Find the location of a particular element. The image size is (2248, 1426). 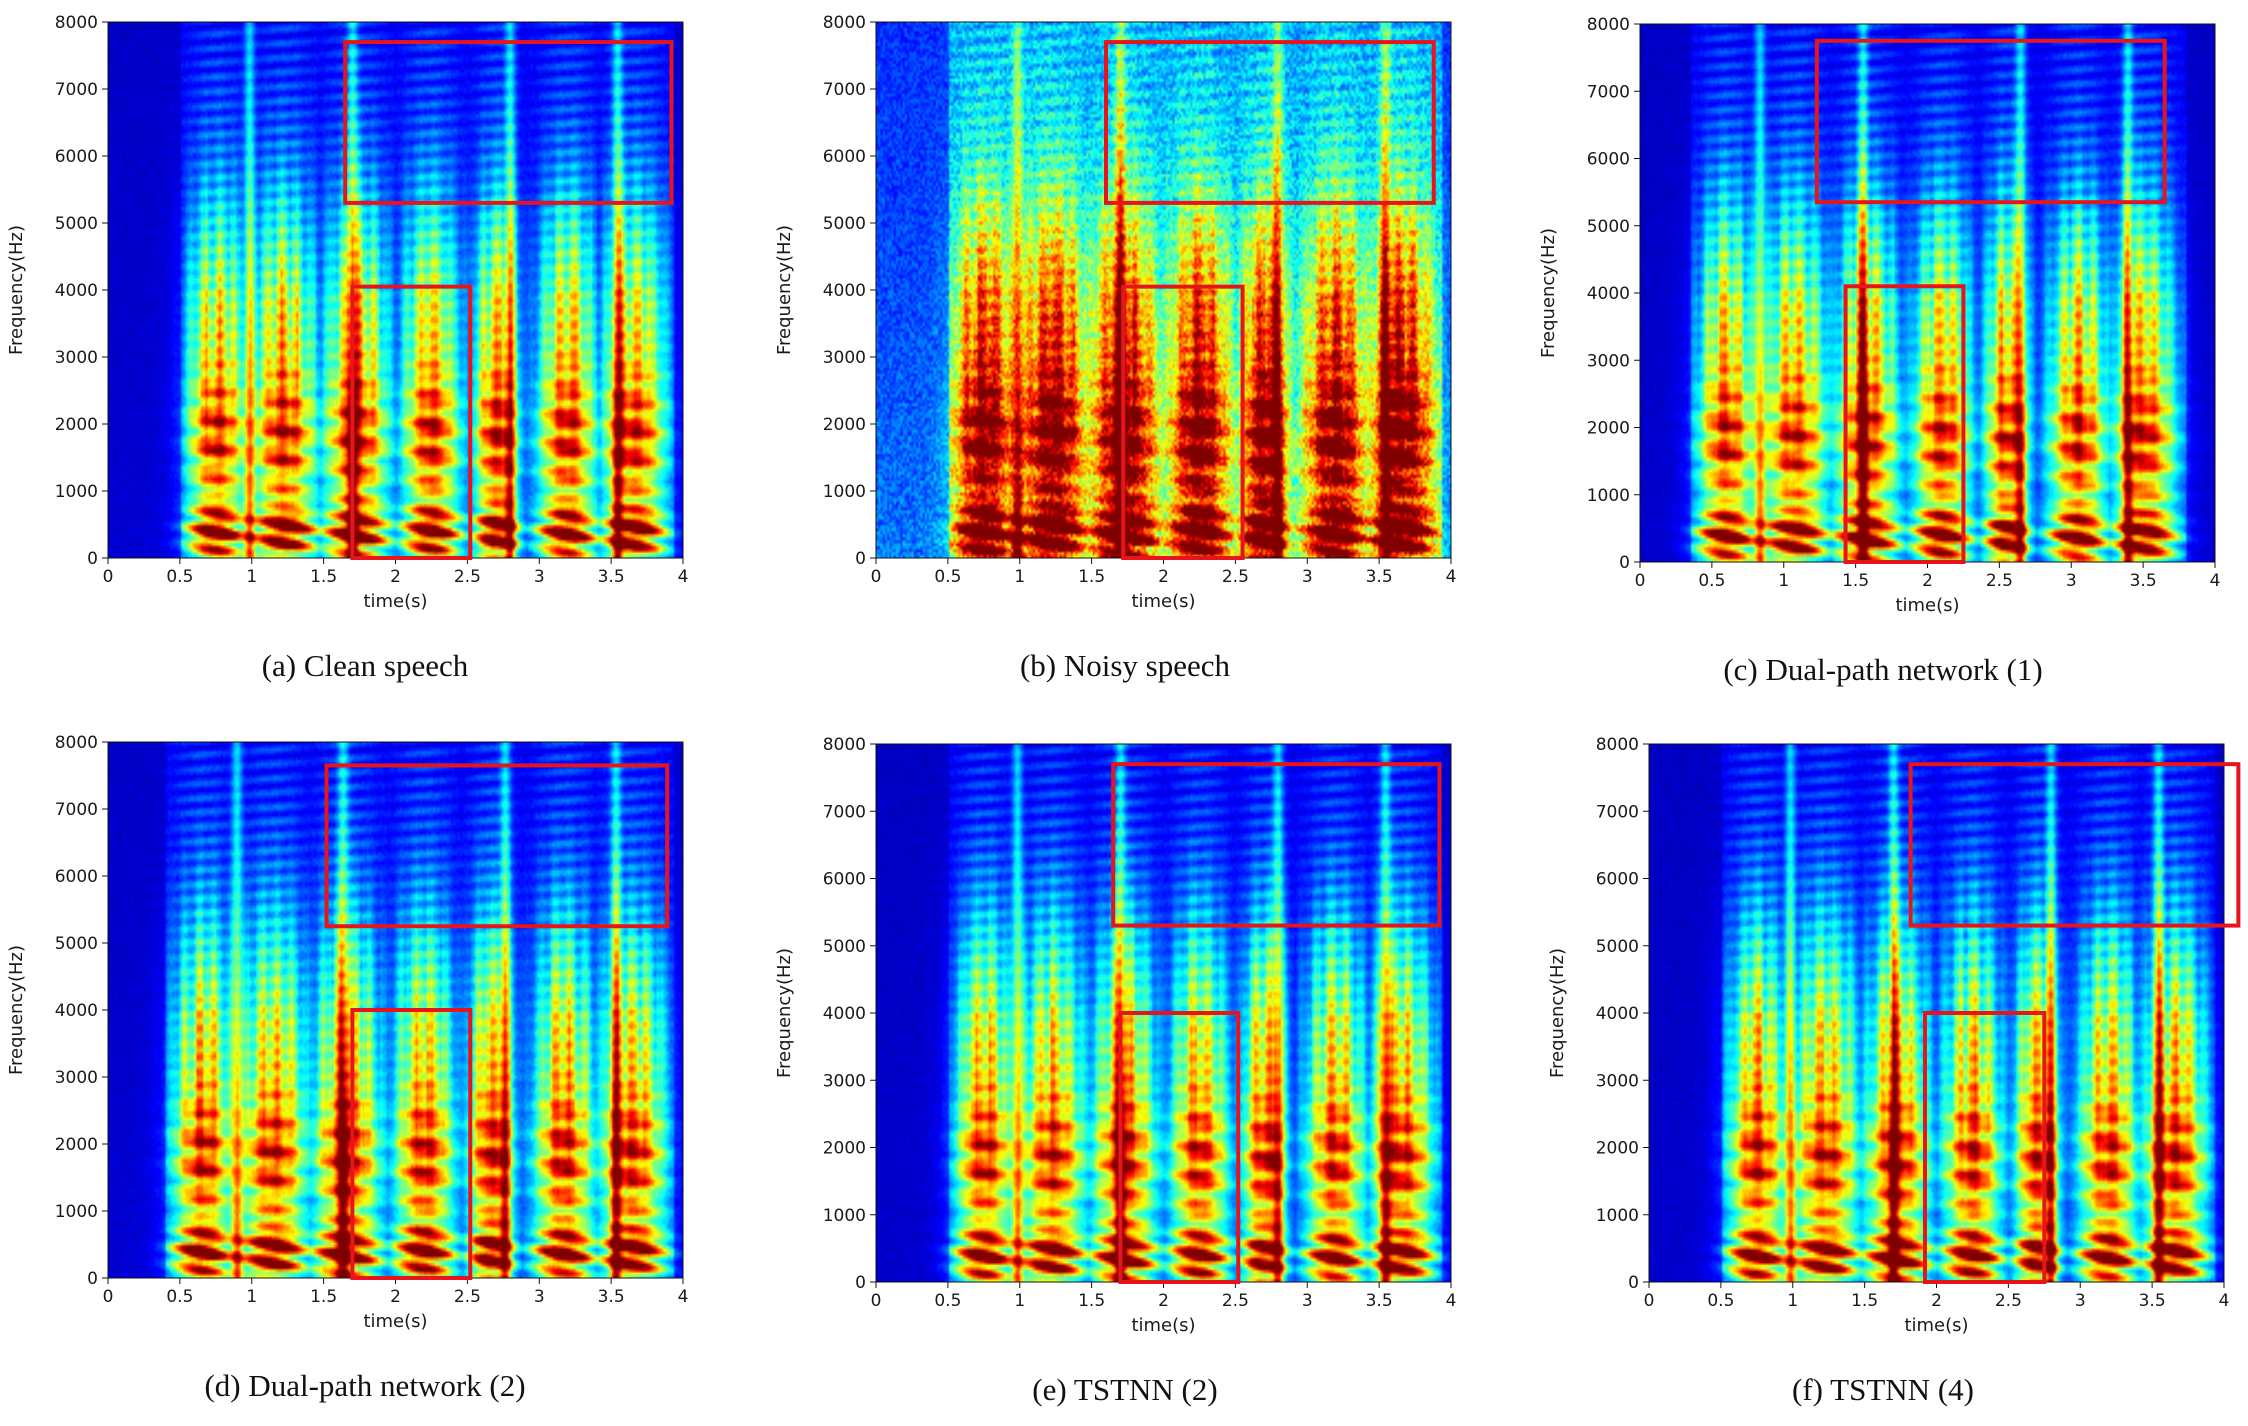

spectrogram-heatmap-b is located at coordinates (1163, 290).